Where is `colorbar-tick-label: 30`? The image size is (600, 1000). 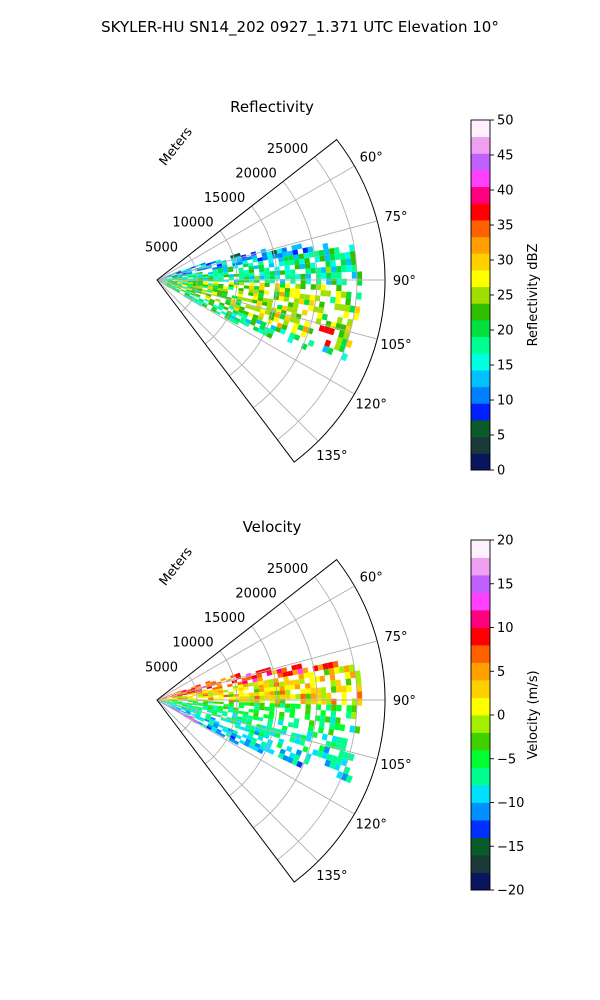 colorbar-tick-label: 30 is located at coordinates (505, 261).